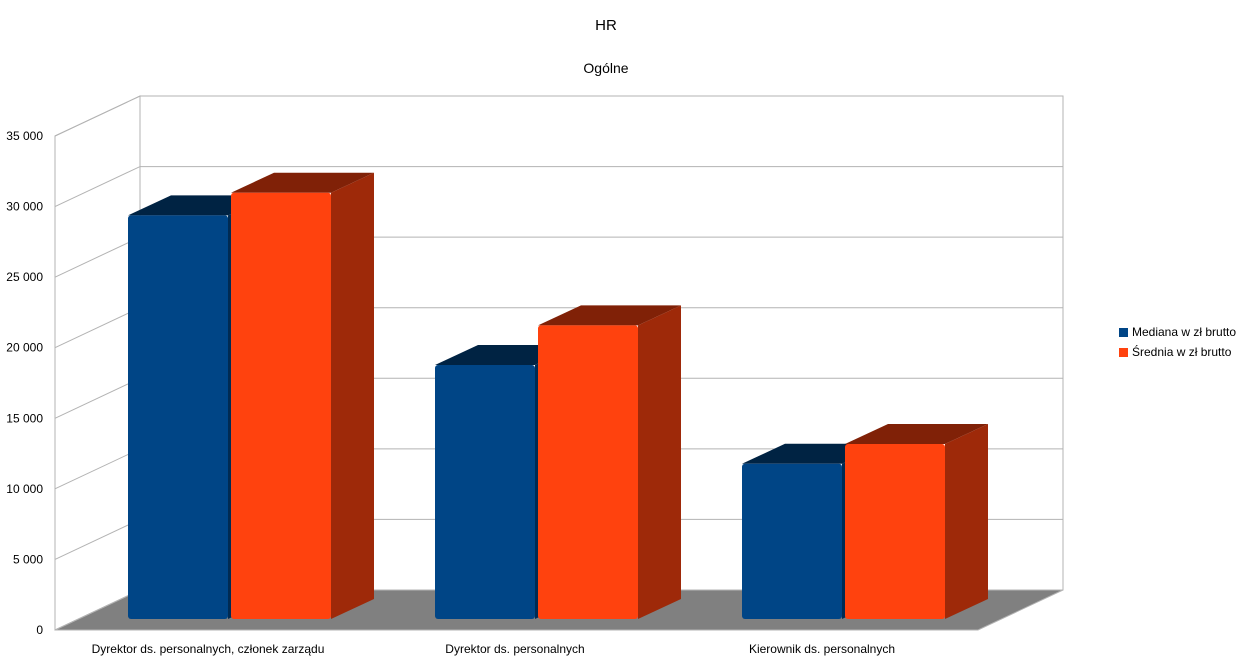 The height and width of the screenshot is (667, 1245). Describe the element at coordinates (24, 348) in the screenshot. I see `y-tick-label: 20 000` at that location.